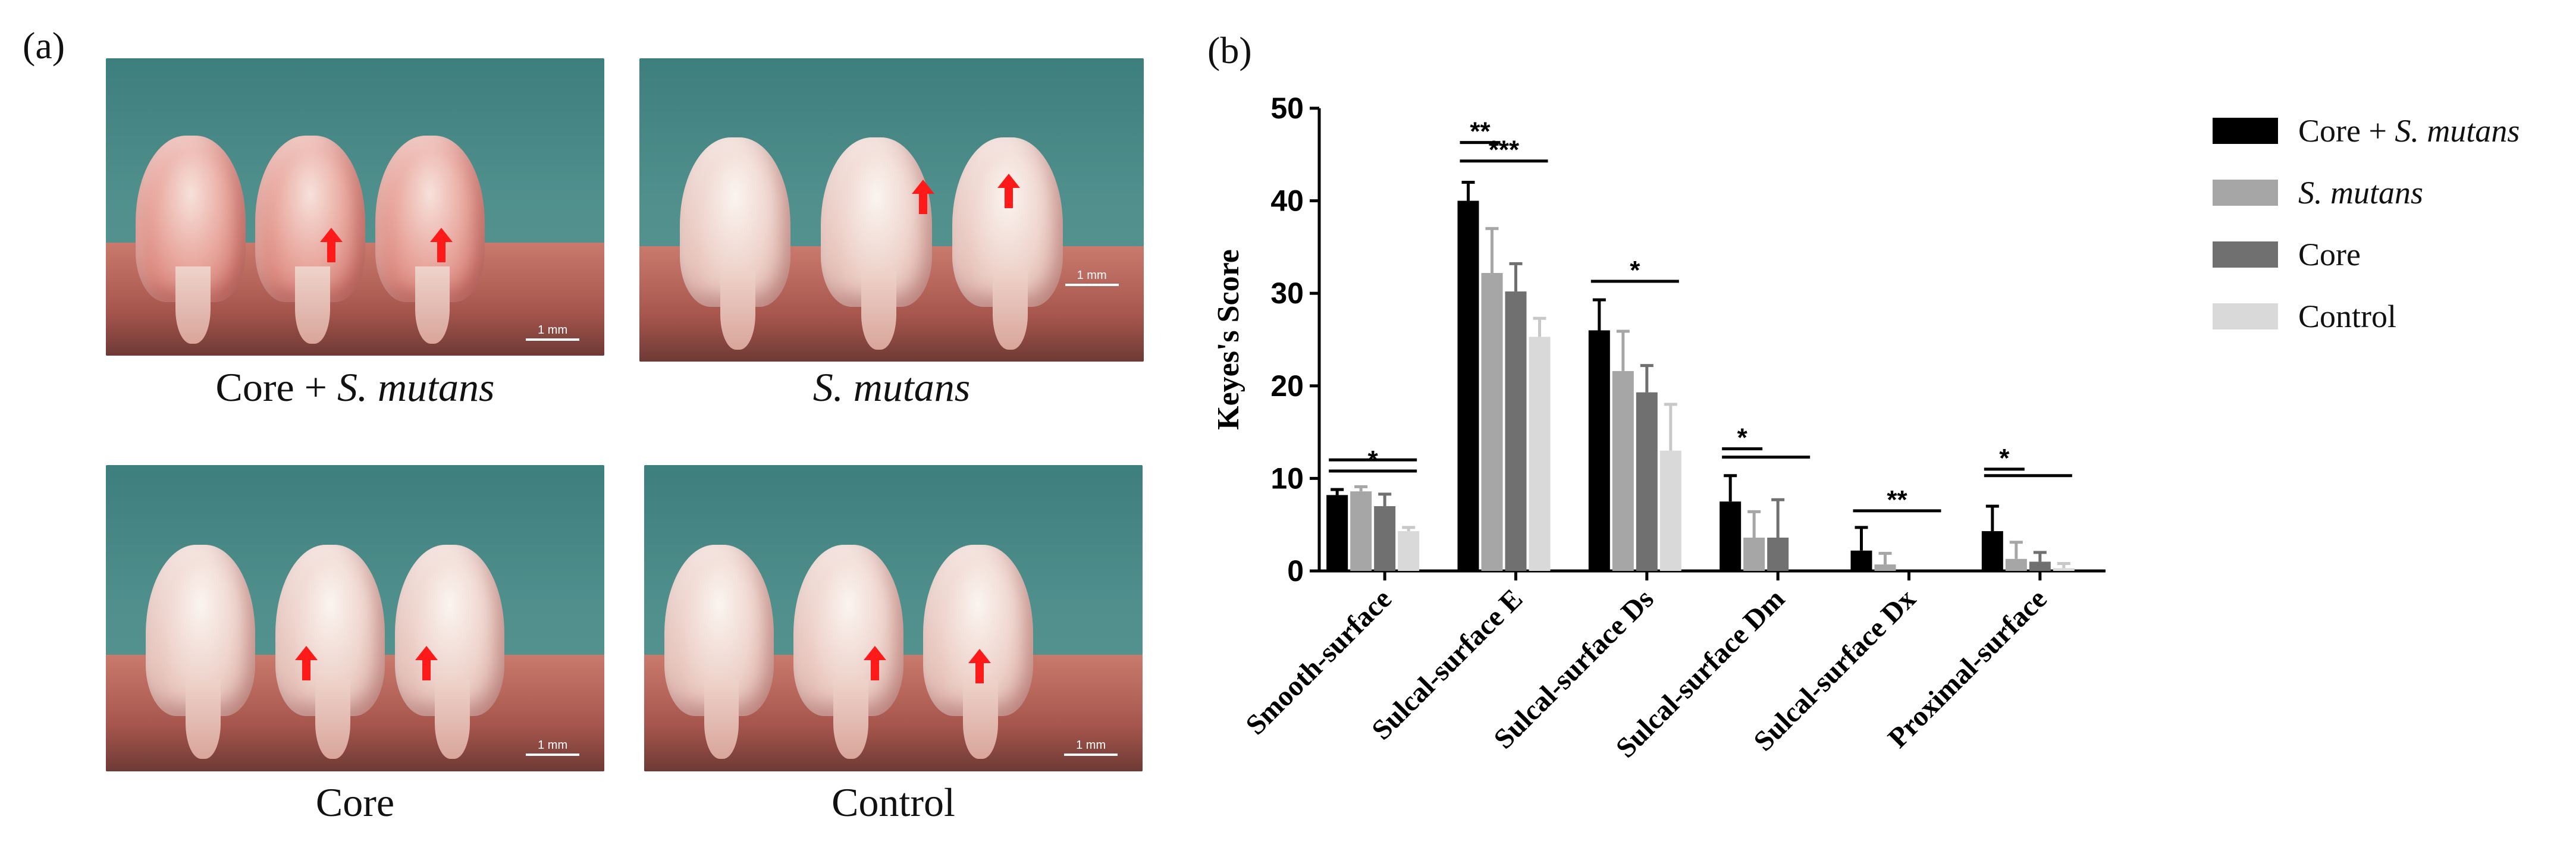  What do you see at coordinates (1287, 386) in the screenshot?
I see `y-tick-label: 20` at bounding box center [1287, 386].